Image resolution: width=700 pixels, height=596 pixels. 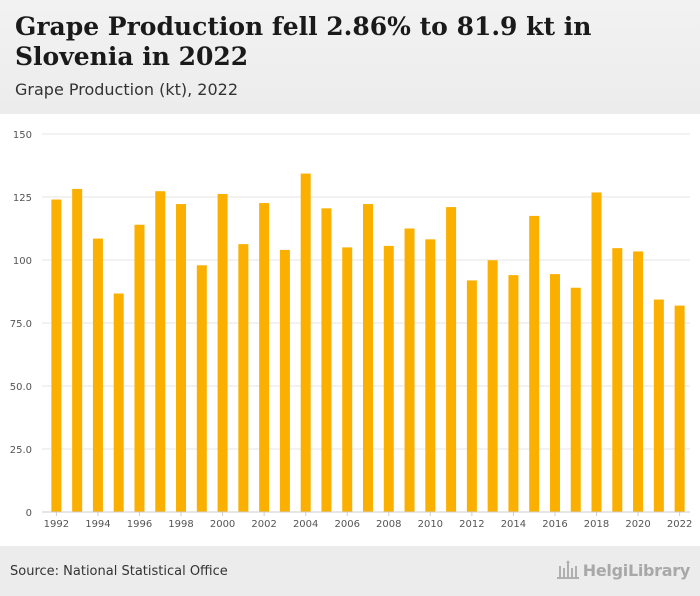 What do you see at coordinates (77, 350) in the screenshot?
I see `bar-1993` at bounding box center [77, 350].